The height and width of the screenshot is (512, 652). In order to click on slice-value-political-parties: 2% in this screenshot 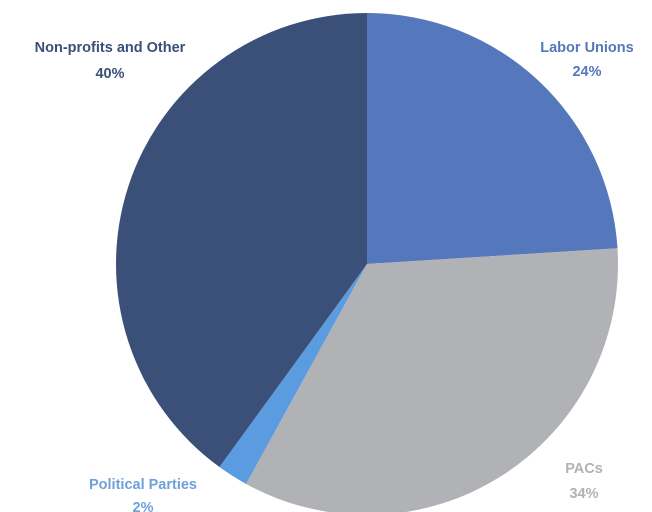, I will do `click(143, 506)`.